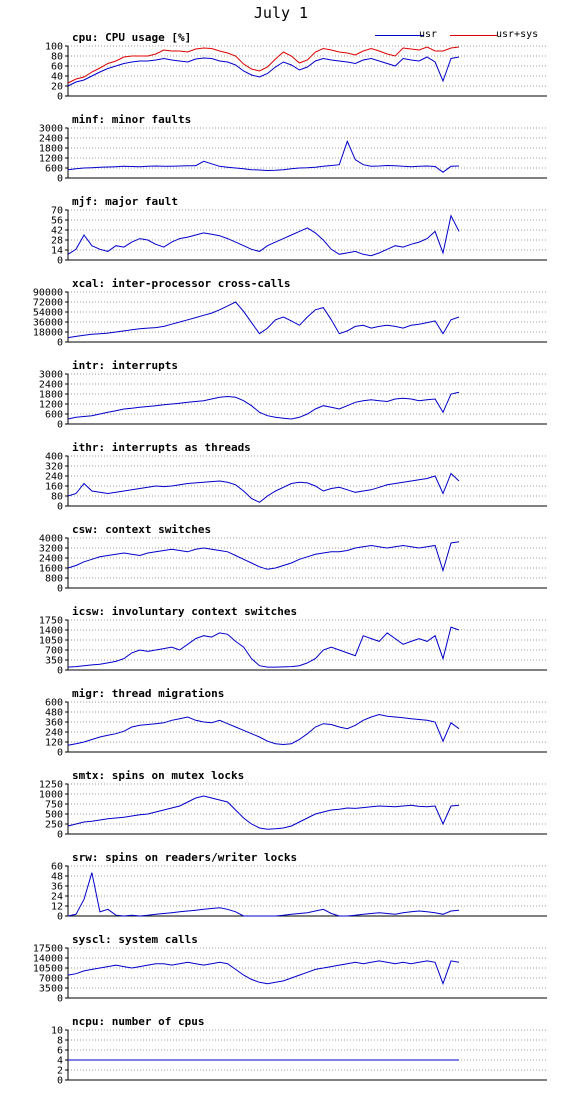  What do you see at coordinates (60, 1071) in the screenshot?
I see `ytick-label-ncpu-4: 2` at bounding box center [60, 1071].